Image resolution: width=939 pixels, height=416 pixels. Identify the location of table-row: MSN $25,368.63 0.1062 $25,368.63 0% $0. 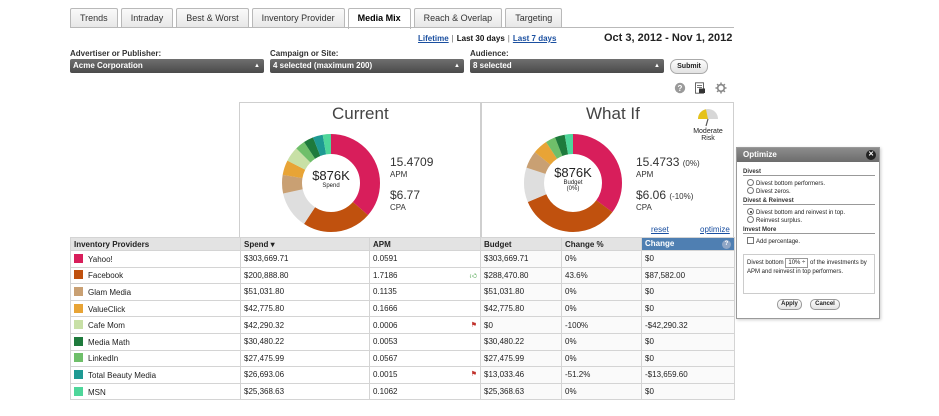
(402, 391).